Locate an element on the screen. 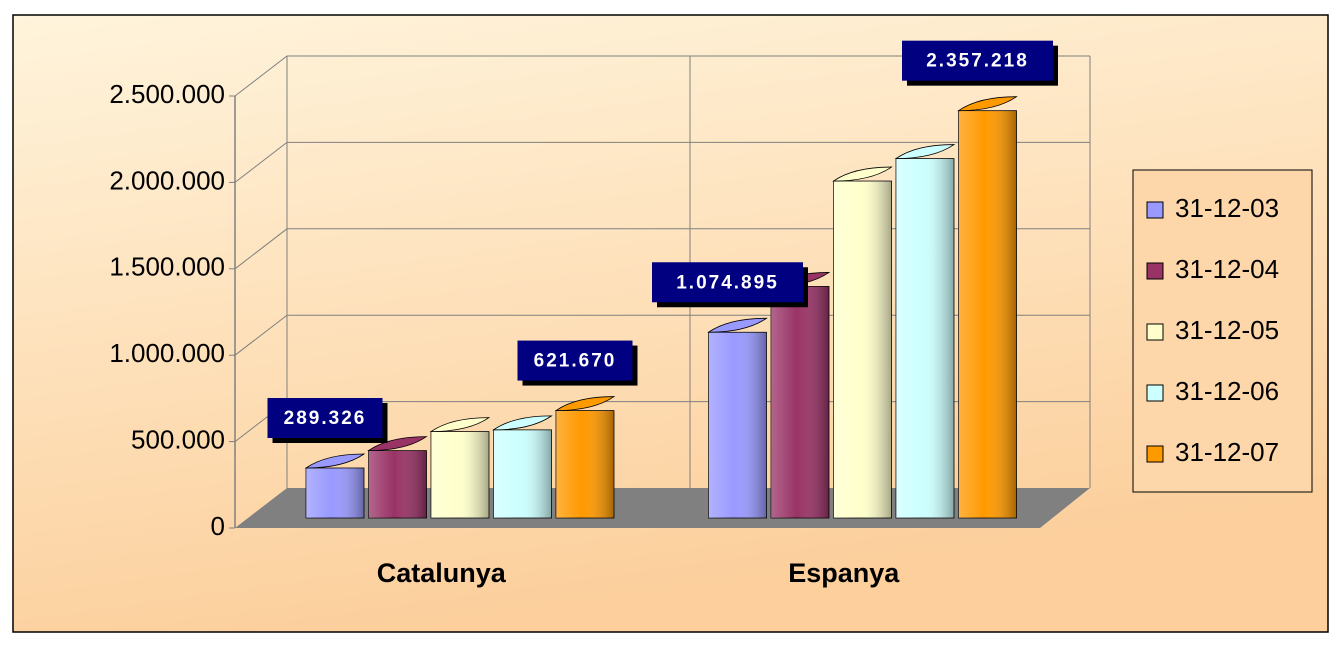 The image size is (1342, 645). x-tick-label: Espanya is located at coordinates (844, 573).